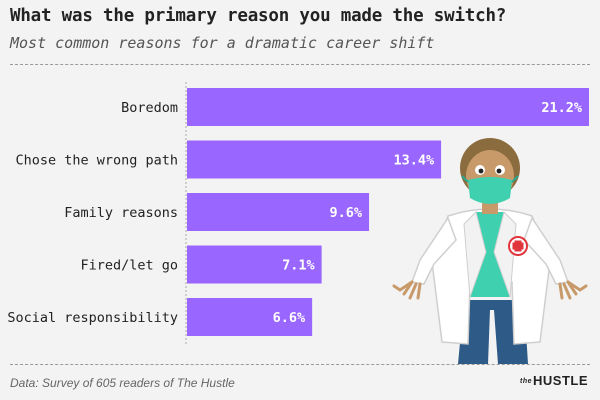  Describe the element at coordinates (300, 64) in the screenshot. I see `top-divider` at that location.